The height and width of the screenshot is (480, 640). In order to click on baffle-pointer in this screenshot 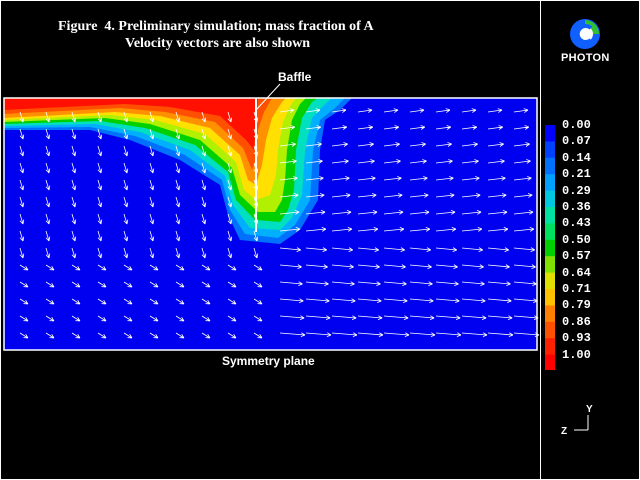, I will do `click(268, 97)`.